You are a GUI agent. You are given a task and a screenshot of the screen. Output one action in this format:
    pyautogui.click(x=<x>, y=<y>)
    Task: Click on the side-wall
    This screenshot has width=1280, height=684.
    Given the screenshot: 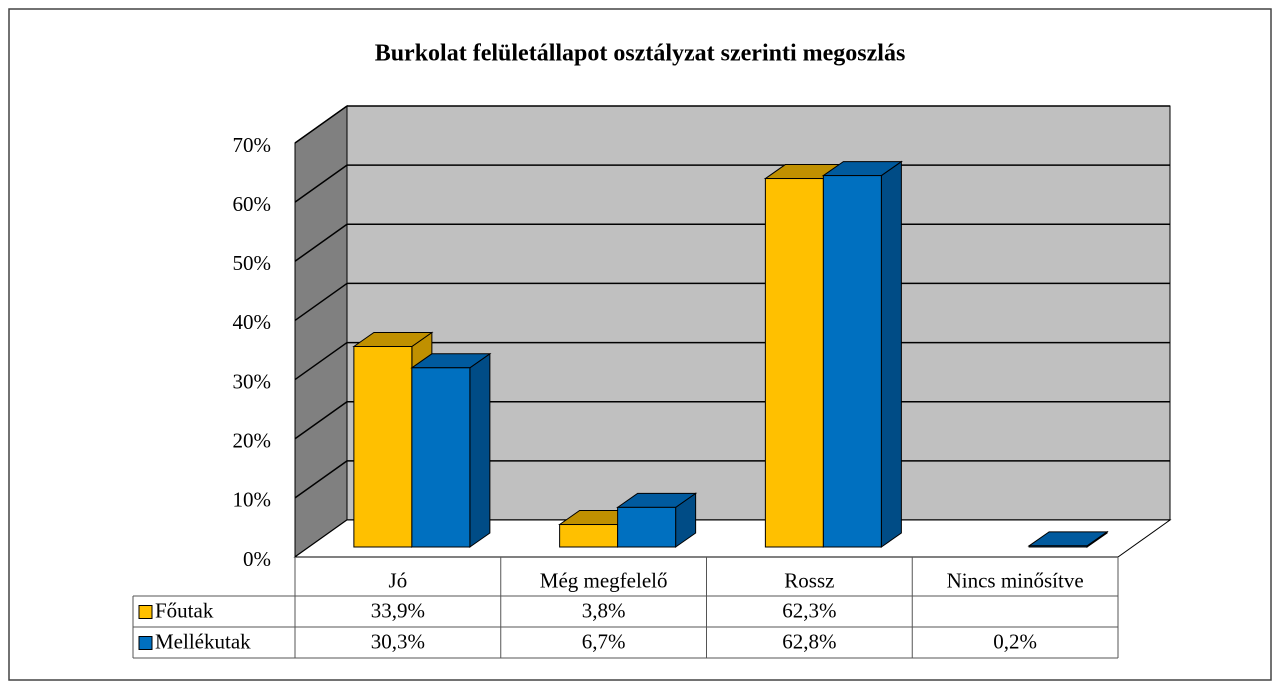 What is the action you would take?
    pyautogui.click(x=321, y=331)
    